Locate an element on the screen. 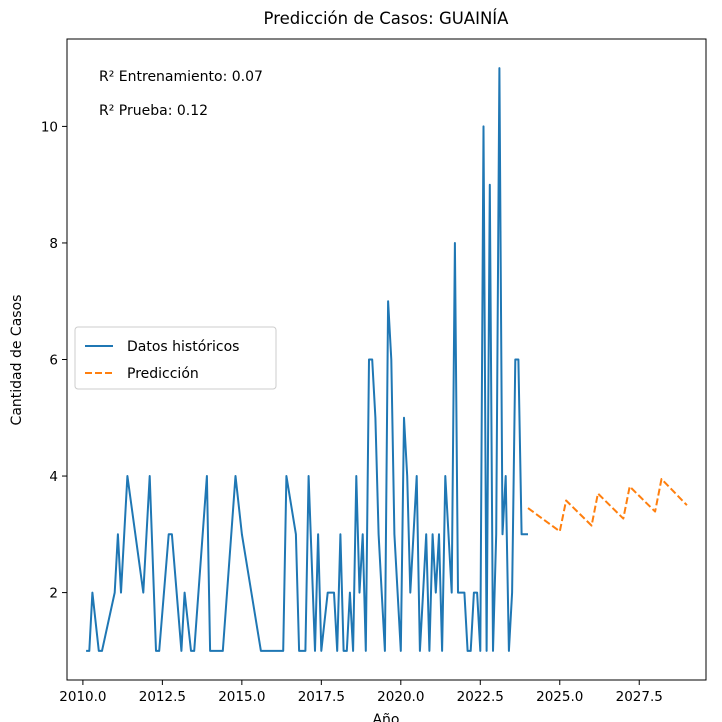  legend: Datos históricos Predicción is located at coordinates (175, 358).